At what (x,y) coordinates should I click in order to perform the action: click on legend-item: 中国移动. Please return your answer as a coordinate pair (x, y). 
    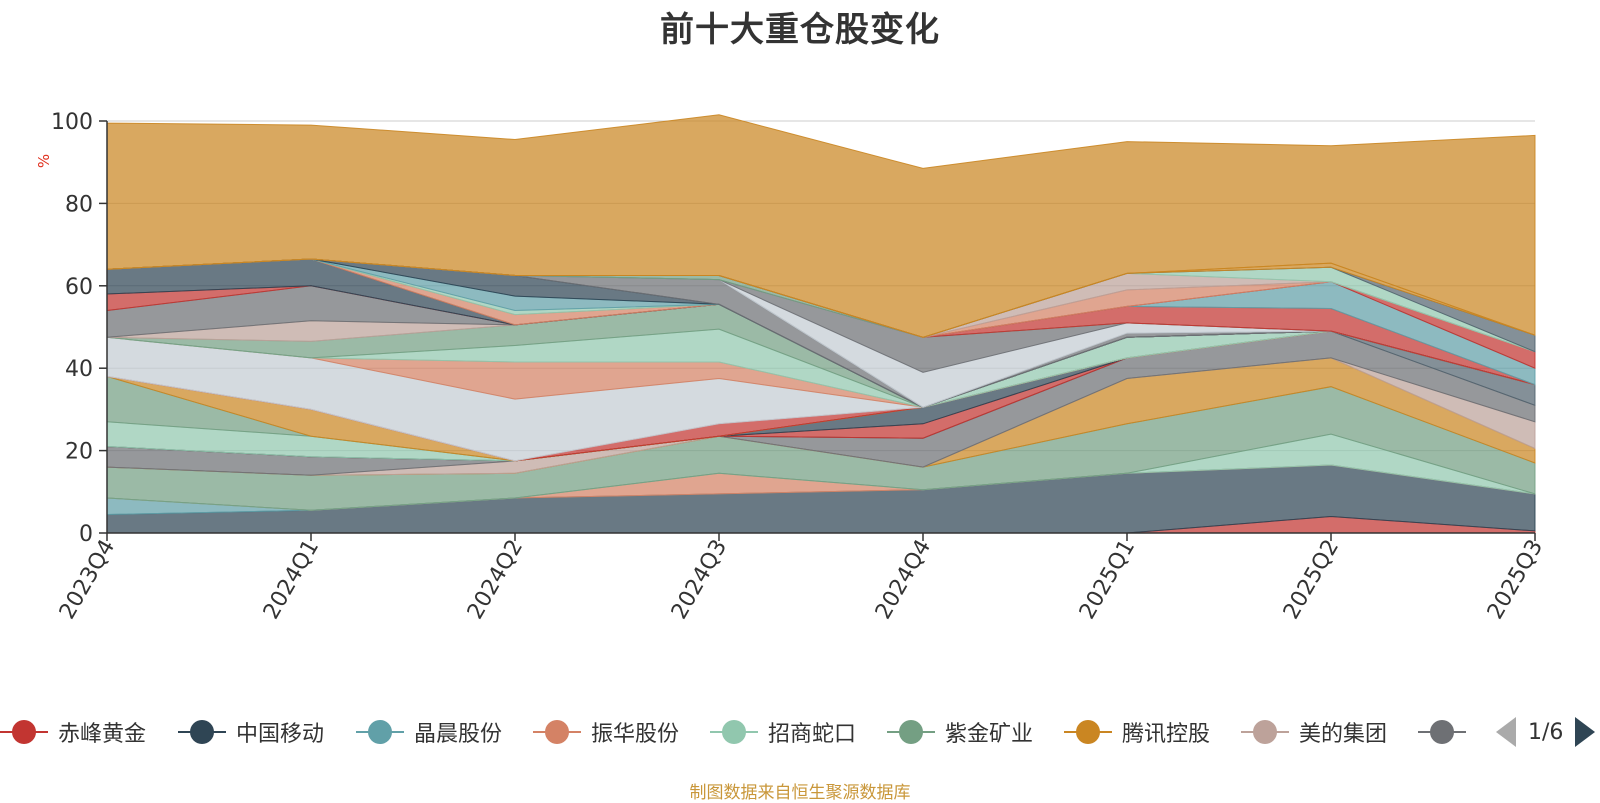
    Looking at the image, I should click on (251, 732).